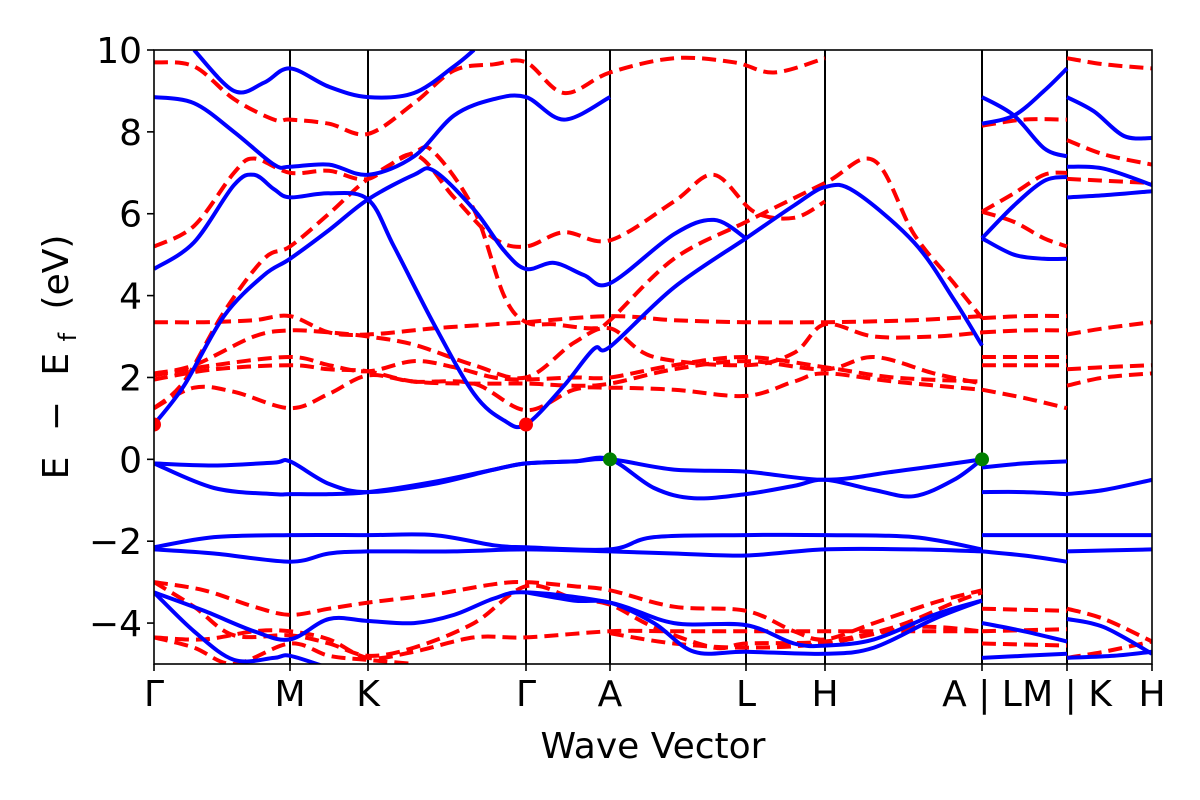 This screenshot has height=800, width=1200. What do you see at coordinates (746, 694) in the screenshot?
I see `x-tick-label: L` at bounding box center [746, 694].